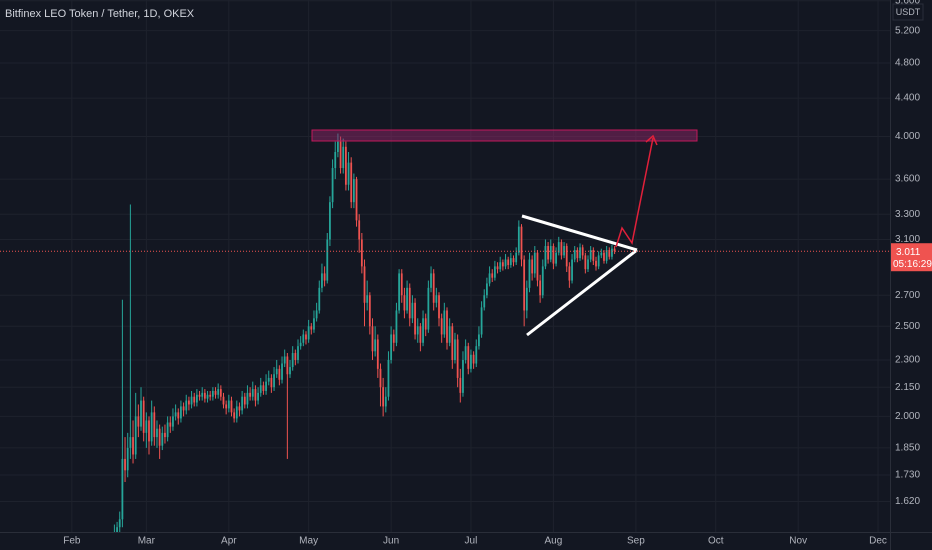 This screenshot has width=932, height=550. What do you see at coordinates (878, 541) in the screenshot?
I see `x-tick-label: Dec` at bounding box center [878, 541].